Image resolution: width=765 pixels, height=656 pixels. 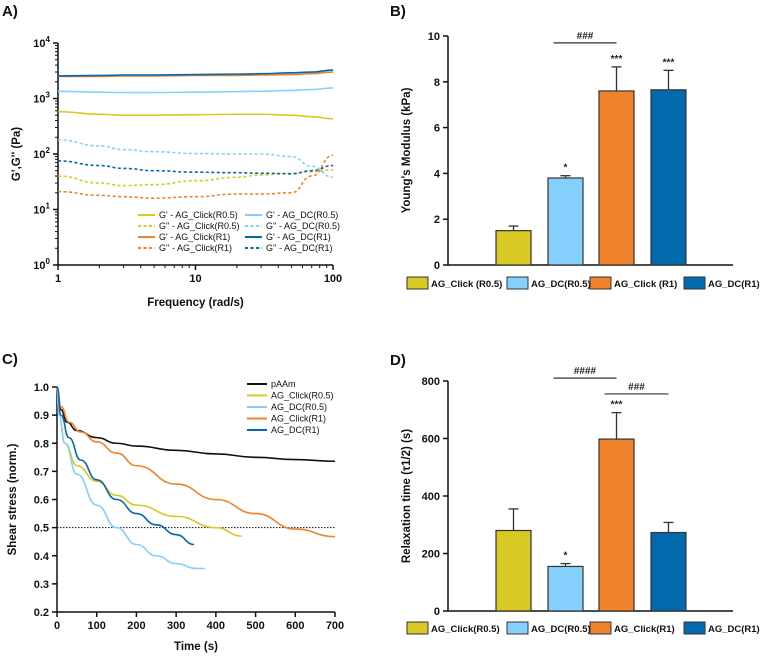 What do you see at coordinates (195, 279) in the screenshot?
I see `x-tick-label: 10` at bounding box center [195, 279].